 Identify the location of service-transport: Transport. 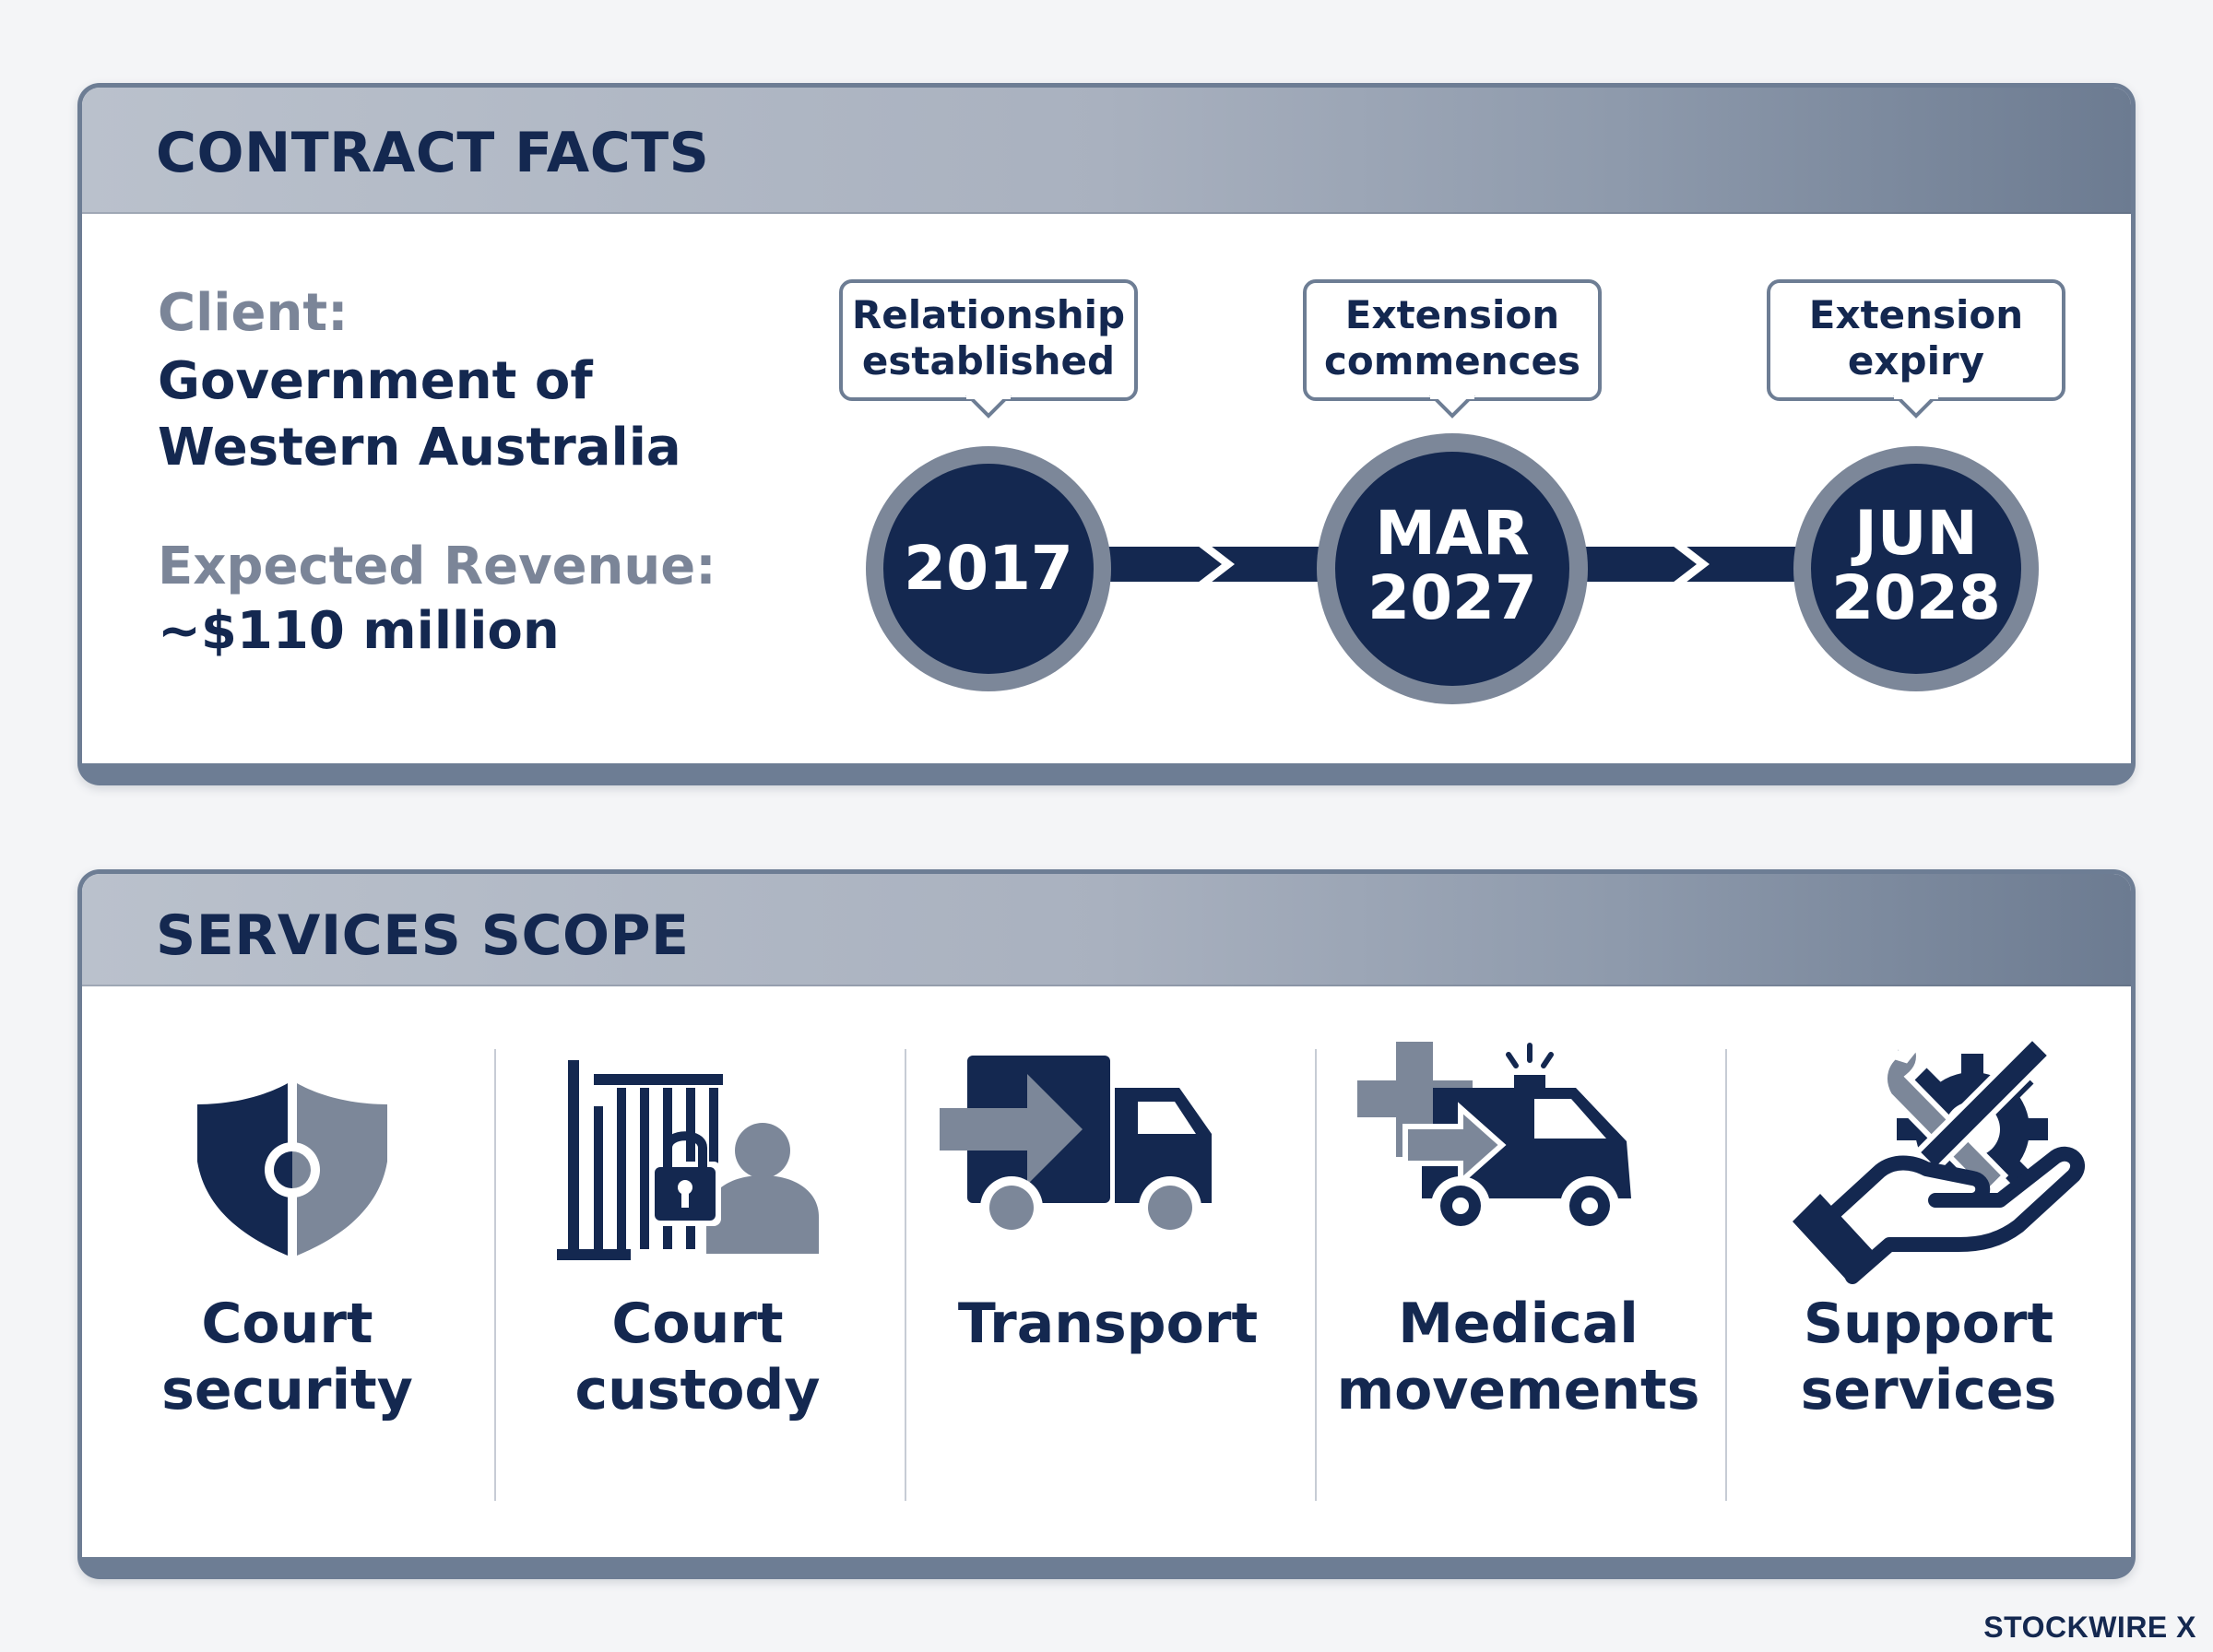
(1108, 1267).